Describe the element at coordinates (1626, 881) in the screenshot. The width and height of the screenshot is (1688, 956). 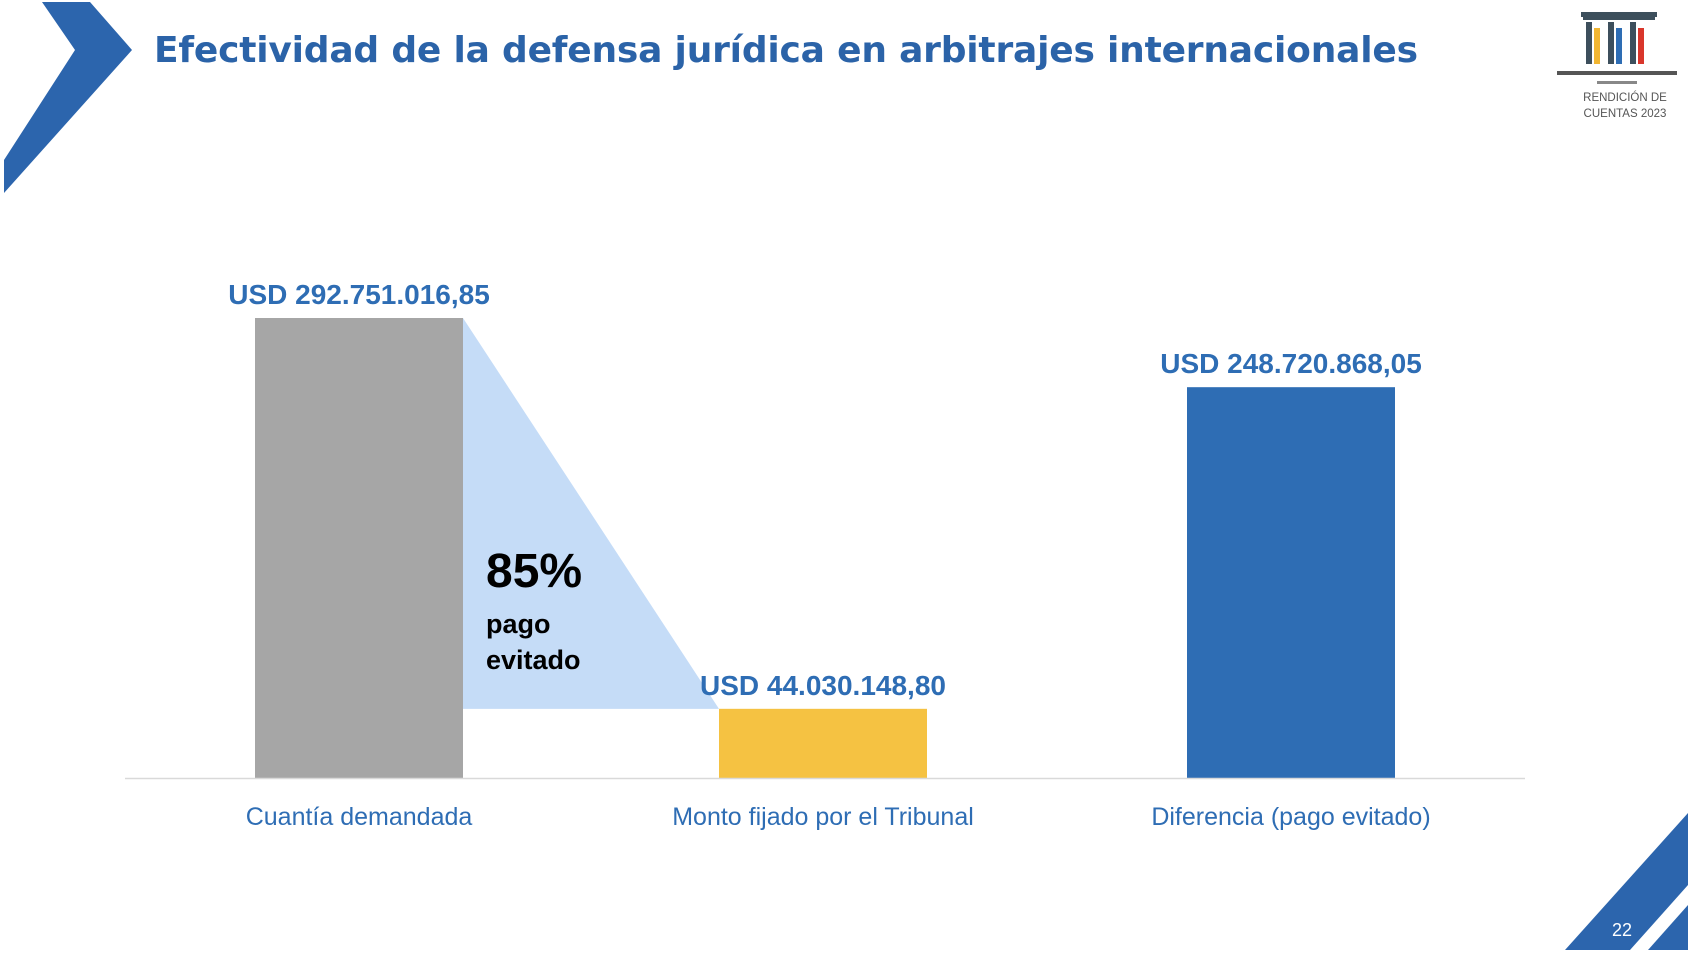
I see `corner-triangle-icon` at that location.